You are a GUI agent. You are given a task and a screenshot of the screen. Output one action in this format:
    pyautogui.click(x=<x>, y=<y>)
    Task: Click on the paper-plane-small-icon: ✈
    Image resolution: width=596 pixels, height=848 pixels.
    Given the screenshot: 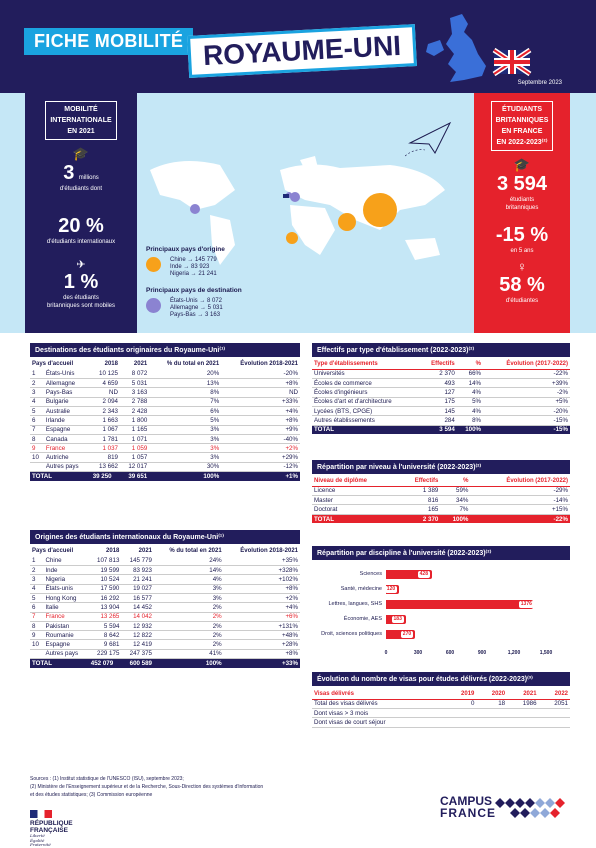 What is the action you would take?
    pyautogui.click(x=81, y=265)
    